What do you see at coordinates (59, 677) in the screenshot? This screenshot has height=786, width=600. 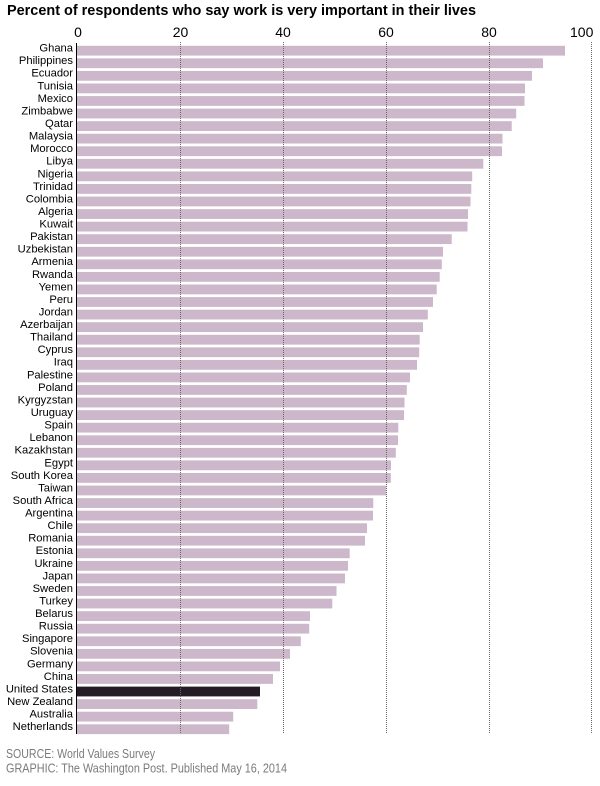 I see `svg-text: China` at bounding box center [59, 677].